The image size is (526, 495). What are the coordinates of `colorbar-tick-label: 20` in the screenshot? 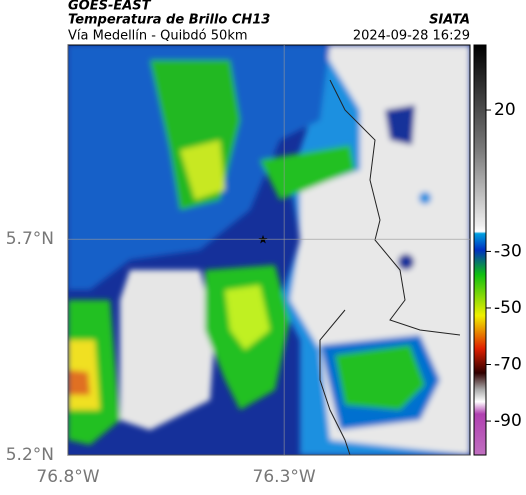 It's located at (505, 110).